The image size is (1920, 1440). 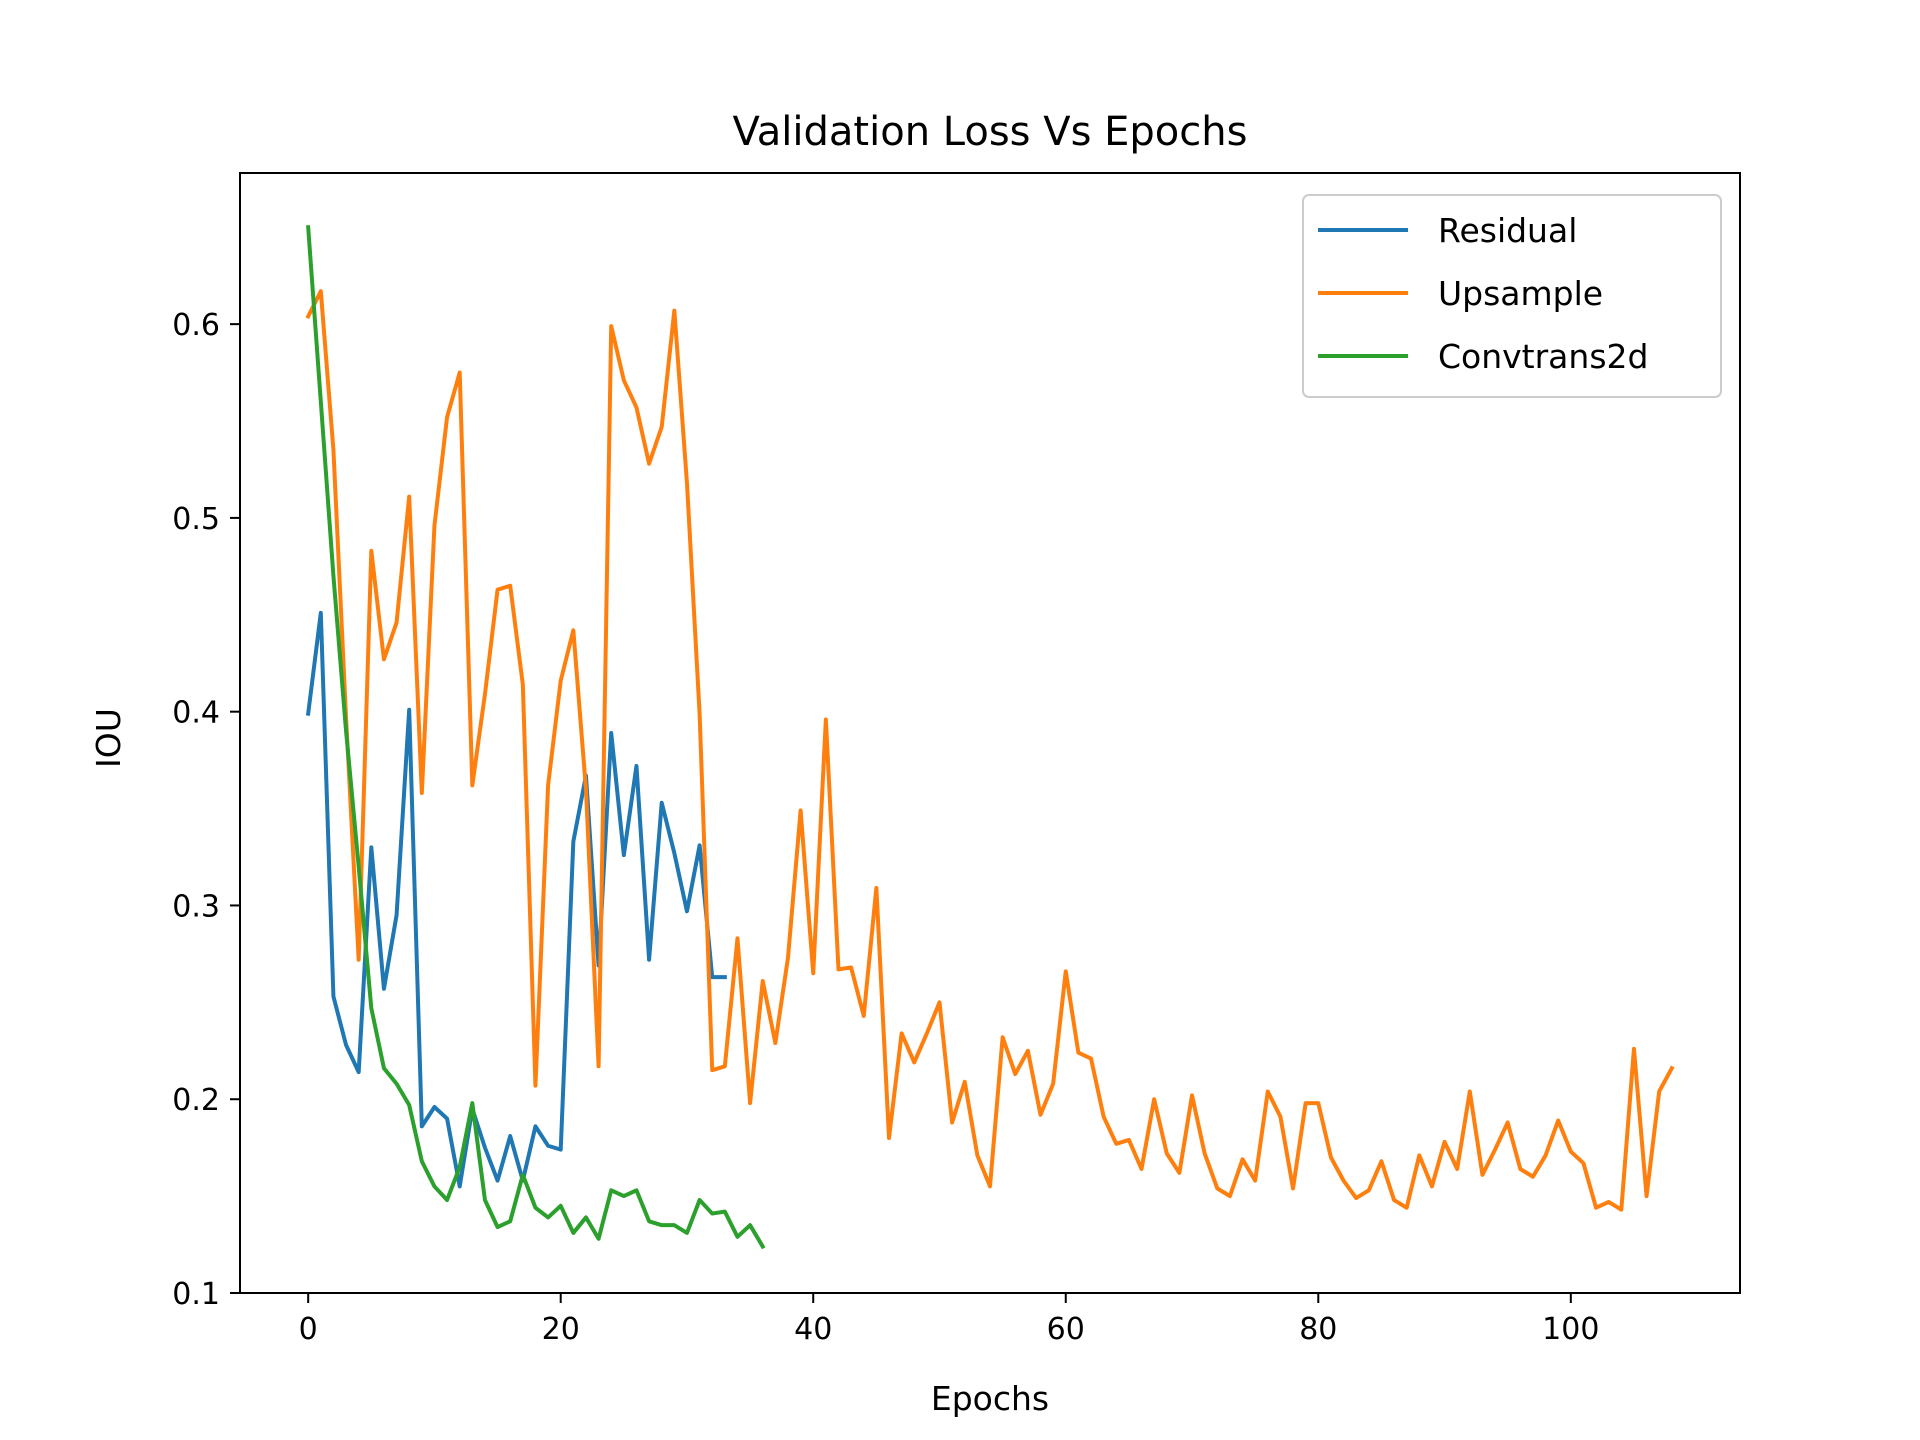 I want to click on x-tick-label: 100, so click(x=1570, y=1329).